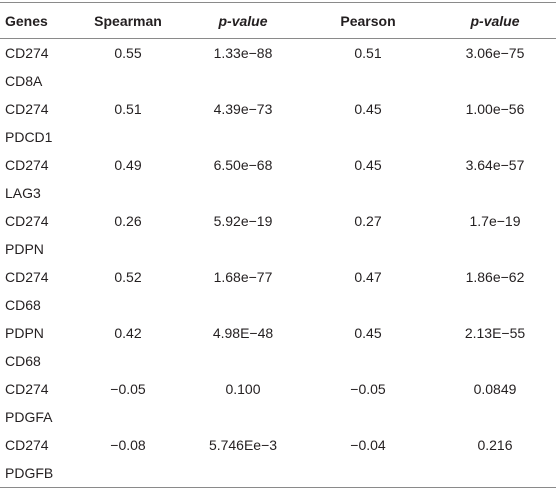  Describe the element at coordinates (495, 109) in the screenshot. I see `value-cell: 1.00e−56` at that location.